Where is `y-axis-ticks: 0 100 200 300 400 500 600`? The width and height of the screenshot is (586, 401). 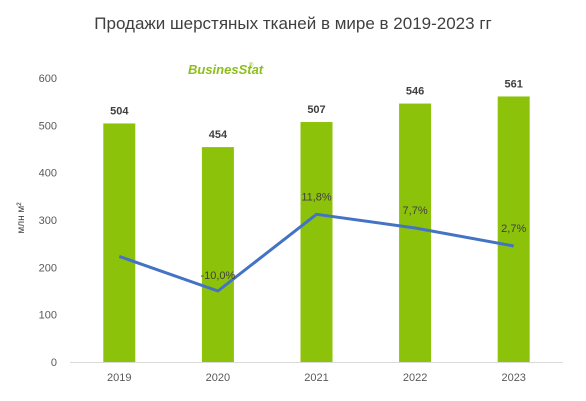 y-axis-ticks: 0 100 200 300 400 500 600 is located at coordinates (48, 221).